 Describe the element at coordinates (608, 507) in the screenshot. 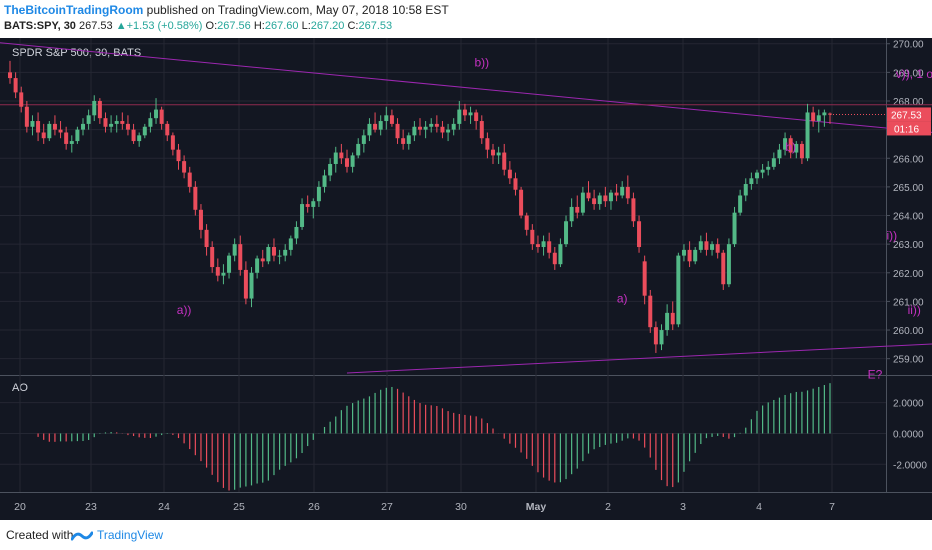

I see `time-tick-label: 2` at that location.